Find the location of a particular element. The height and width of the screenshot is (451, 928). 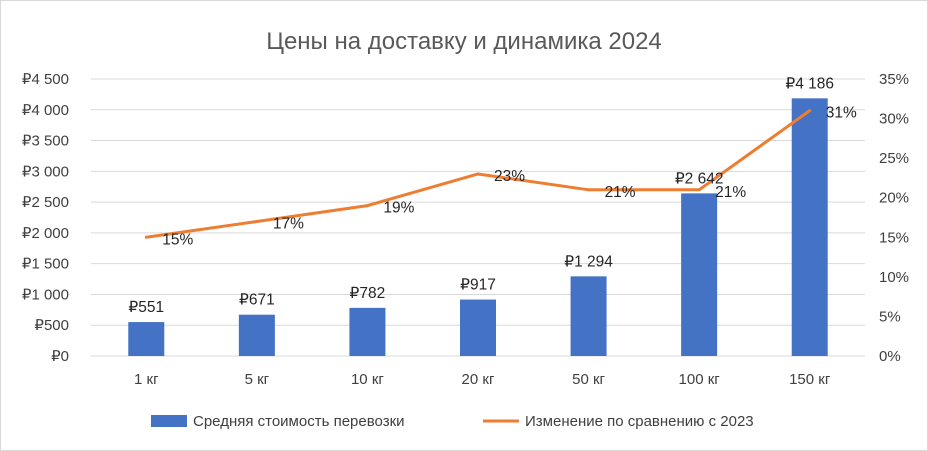

x-axis-tick-label: 150 кг is located at coordinates (810, 379).